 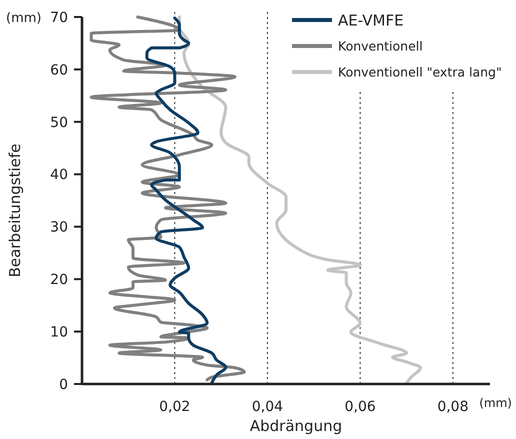 I want to click on y-tick-label: 60, so click(x=59, y=70).